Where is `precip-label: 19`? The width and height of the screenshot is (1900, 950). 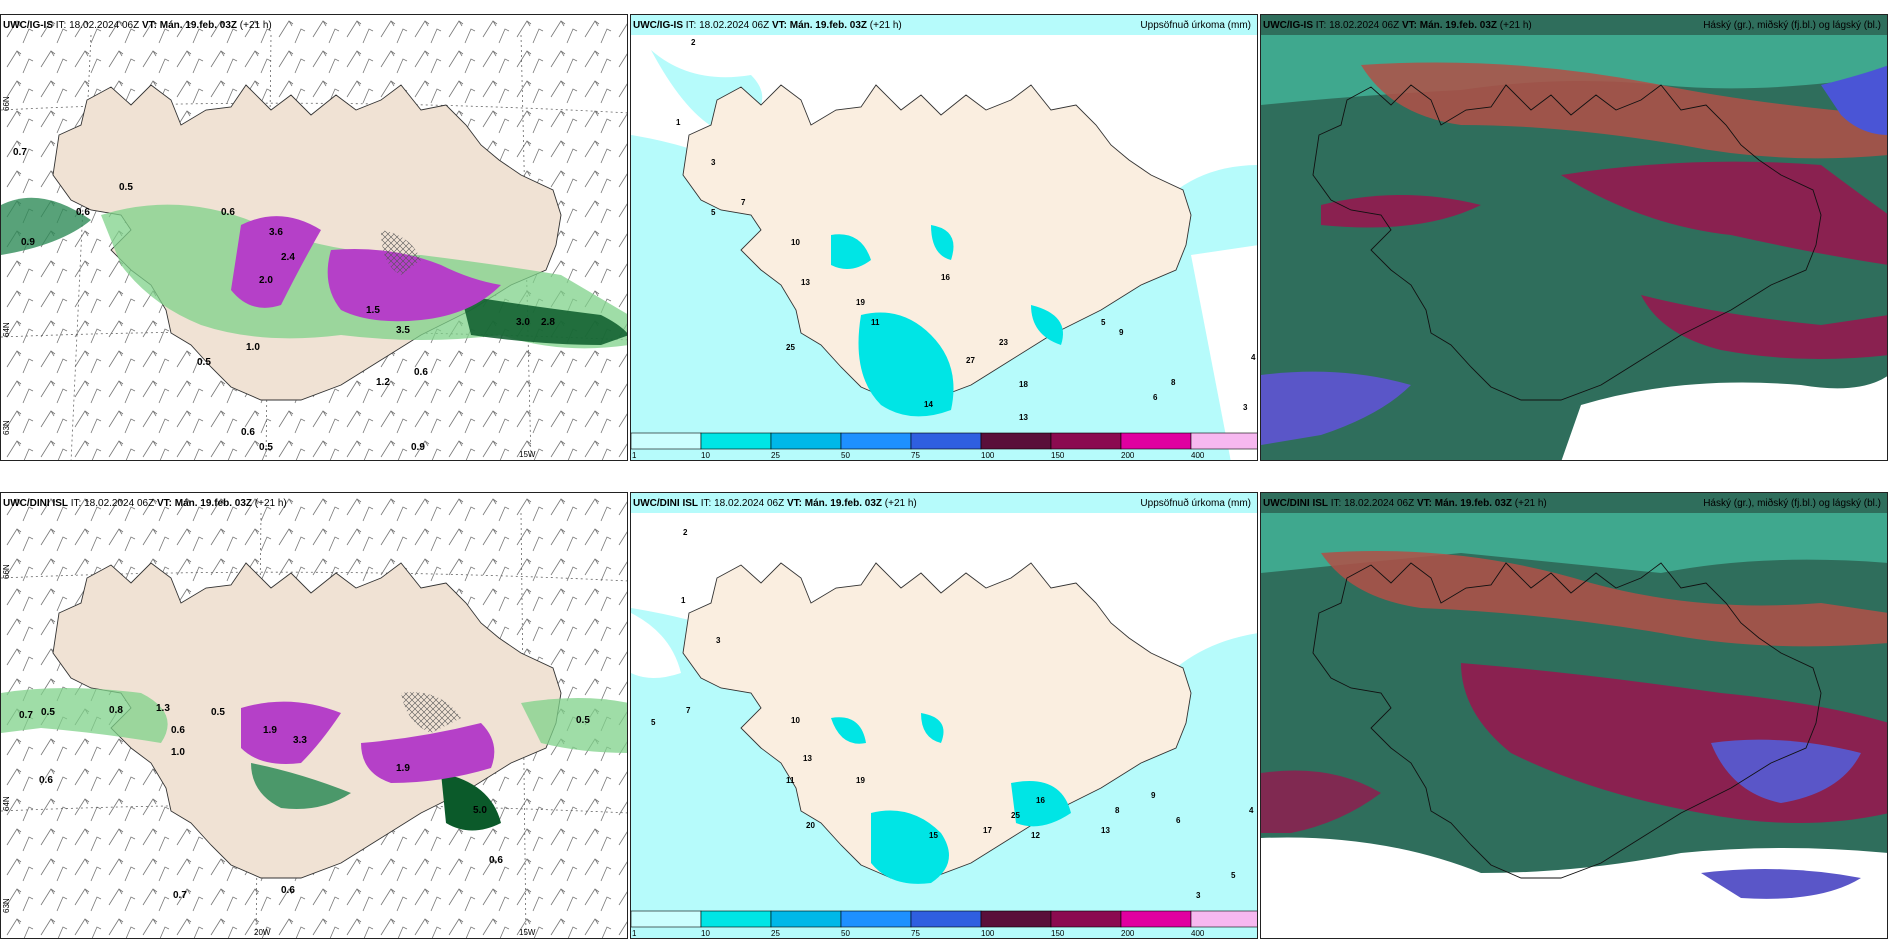
precip-label: 19 is located at coordinates (860, 780).